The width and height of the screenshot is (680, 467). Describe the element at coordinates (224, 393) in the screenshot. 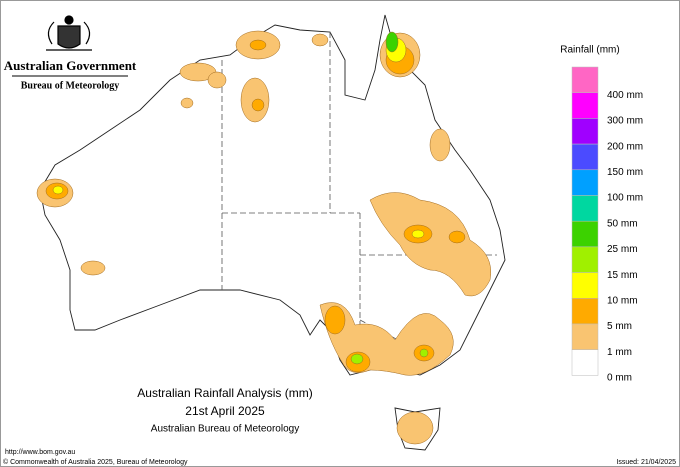

I see `map-title: Australian Rainfall Analysis (mm)` at that location.